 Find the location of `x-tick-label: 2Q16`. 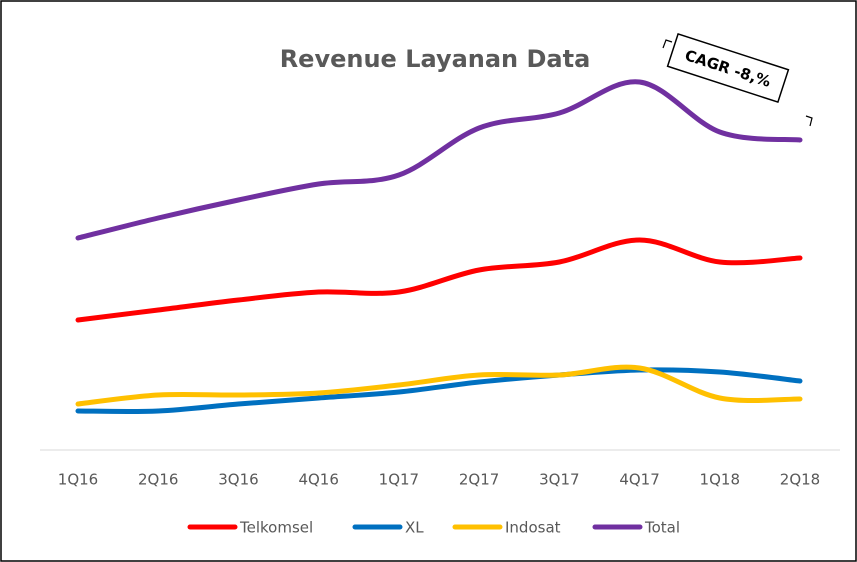

x-tick-label: 2Q16 is located at coordinates (158, 480).